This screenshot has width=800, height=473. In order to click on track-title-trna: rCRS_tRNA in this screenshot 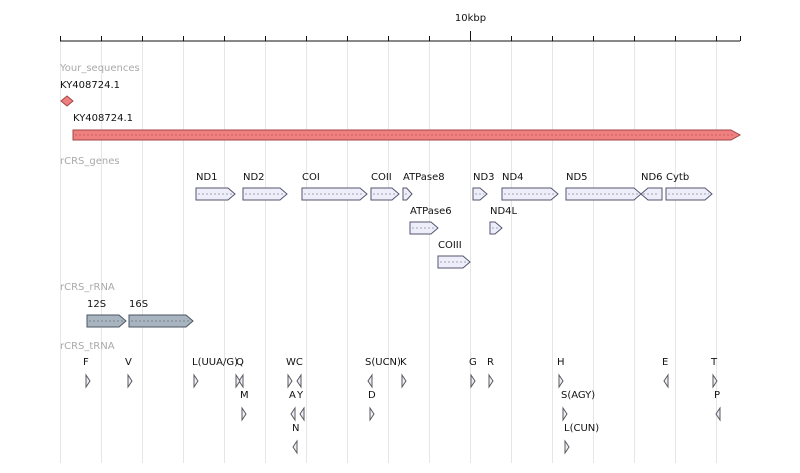, I will do `click(87, 346)`.